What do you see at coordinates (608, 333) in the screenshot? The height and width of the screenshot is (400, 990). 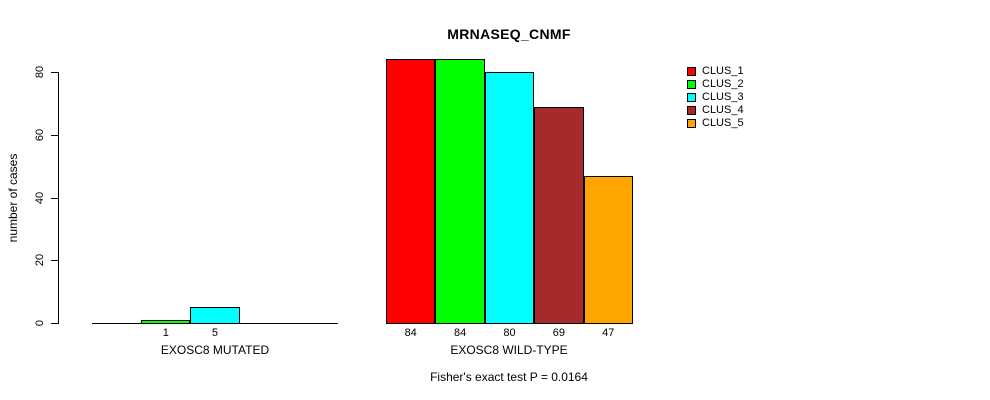 I see `bar-value-label: 47` at bounding box center [608, 333].